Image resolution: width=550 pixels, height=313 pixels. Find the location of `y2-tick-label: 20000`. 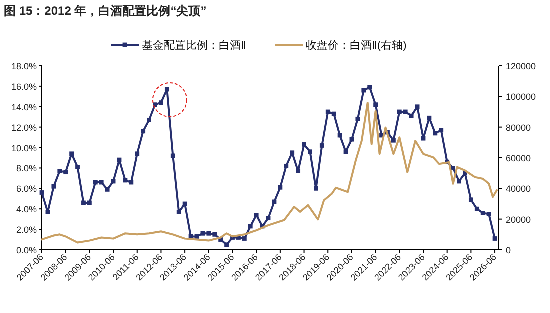

y2-tick-label: 20000 is located at coordinates (519, 219).